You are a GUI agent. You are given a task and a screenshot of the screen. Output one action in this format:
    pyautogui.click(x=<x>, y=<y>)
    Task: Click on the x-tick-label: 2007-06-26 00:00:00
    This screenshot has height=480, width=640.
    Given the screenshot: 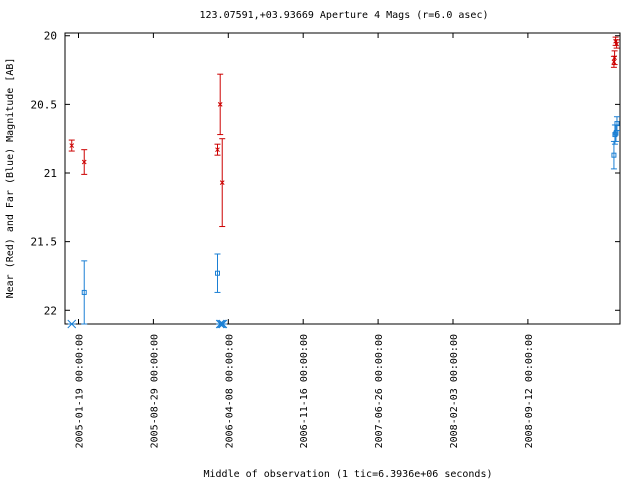 What is the action you would take?
    pyautogui.click(x=379, y=391)
    